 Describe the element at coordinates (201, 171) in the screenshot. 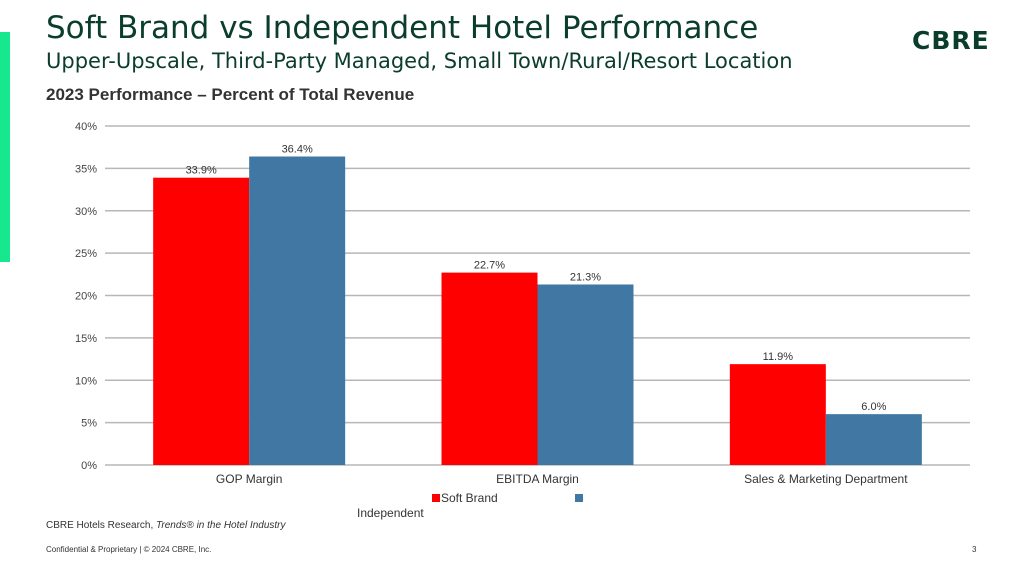

I see `data-label: 33.9%` at that location.